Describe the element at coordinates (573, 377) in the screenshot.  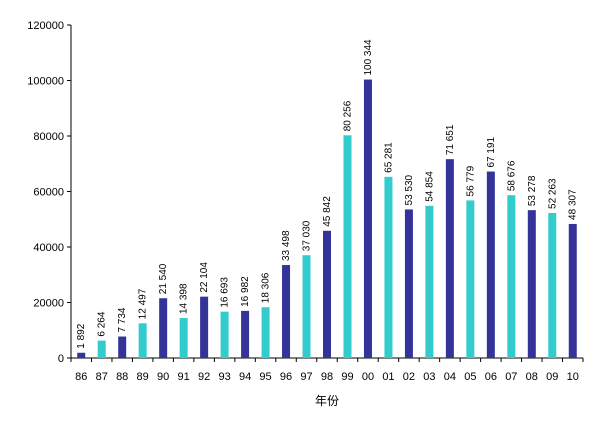
I see `x-tick-label: 10` at that location.